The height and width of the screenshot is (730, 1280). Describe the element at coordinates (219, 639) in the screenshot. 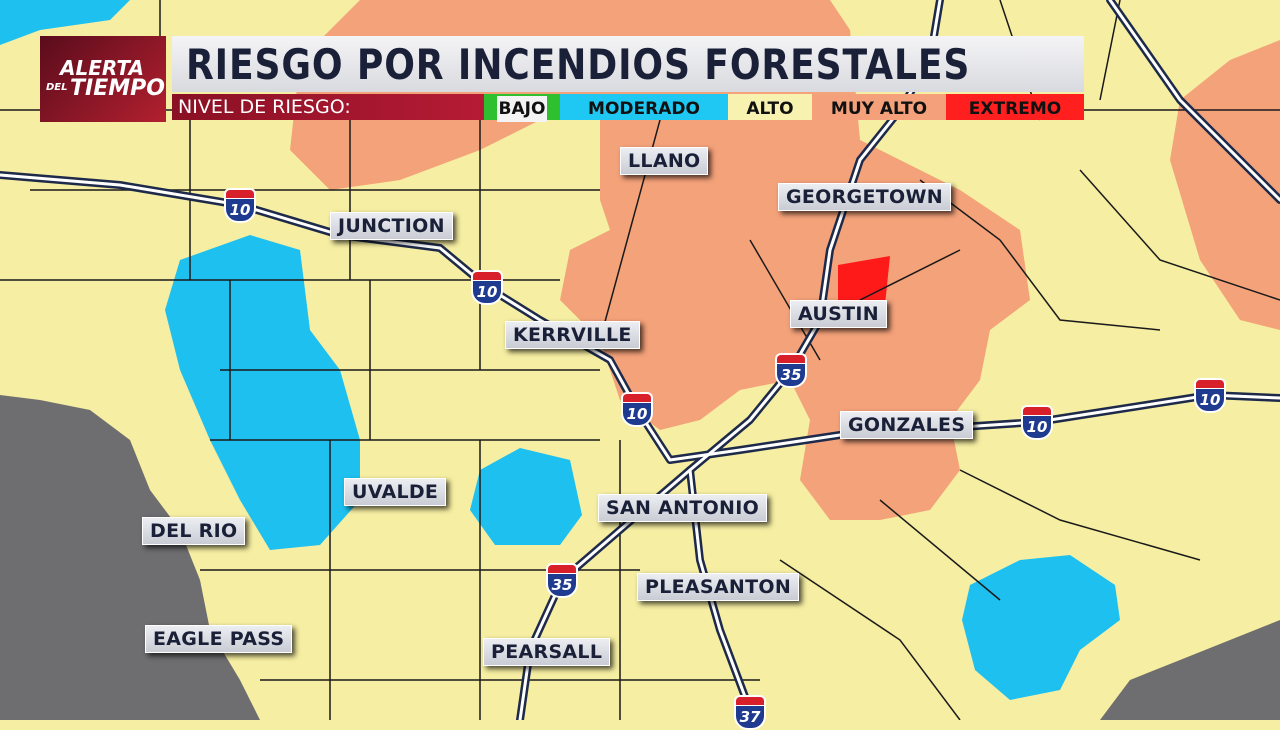

I see `city-label-eagle-pass: EAGLE PASS` at that location.